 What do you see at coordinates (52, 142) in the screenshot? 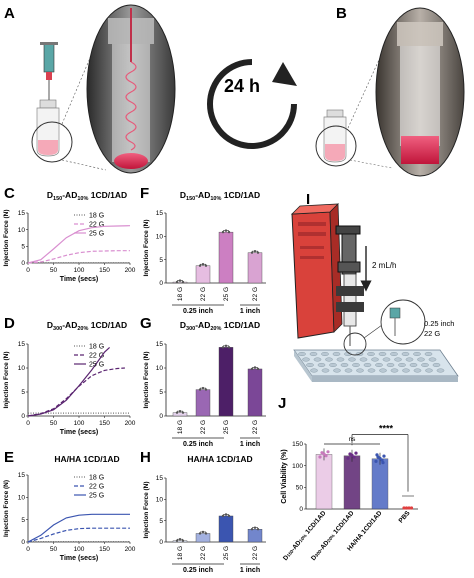
I see `zoom-circle` at bounding box center [52, 142].